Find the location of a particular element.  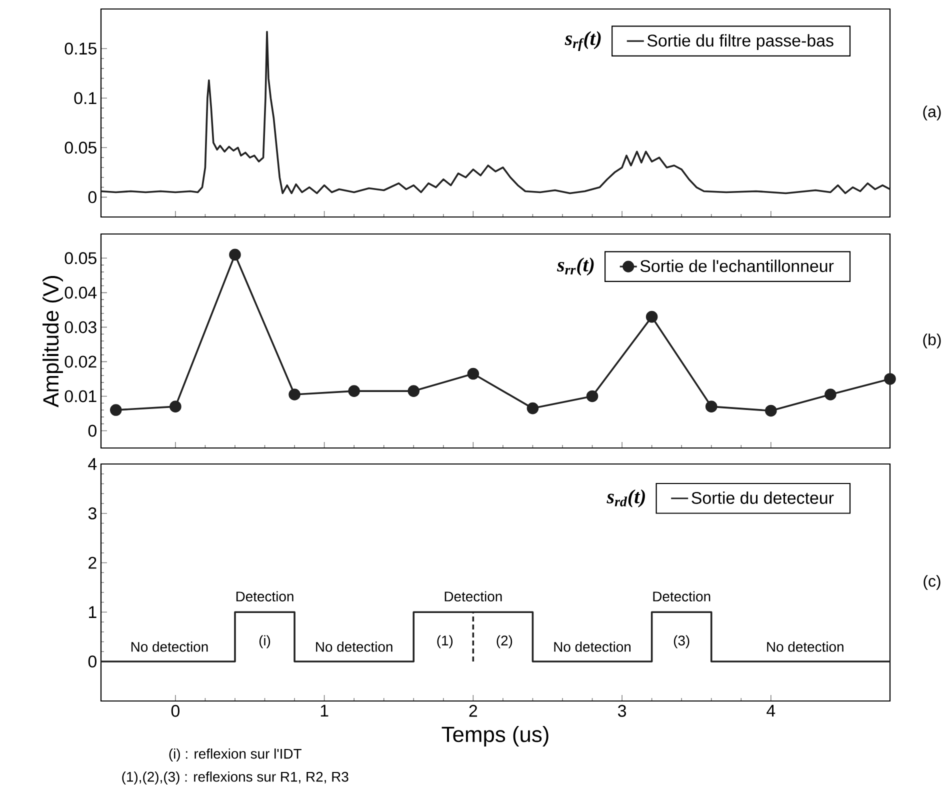

text: (c) is located at coordinates (932, 582).